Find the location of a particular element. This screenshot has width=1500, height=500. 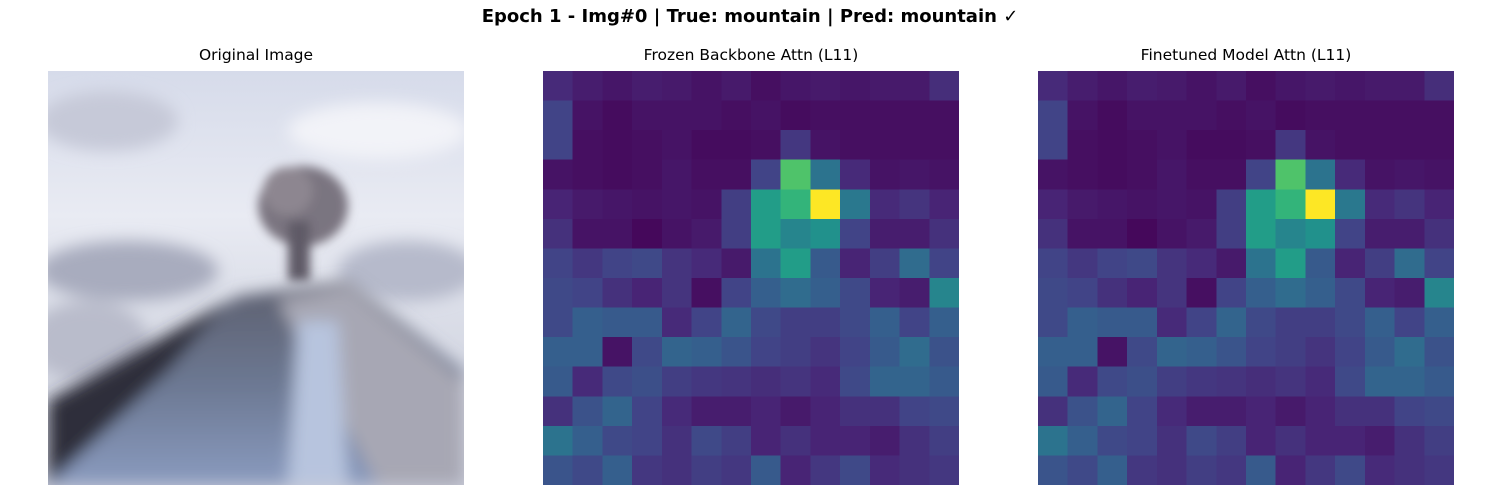

heatmap-cell-r13-c11 is located at coordinates (1380, 470).